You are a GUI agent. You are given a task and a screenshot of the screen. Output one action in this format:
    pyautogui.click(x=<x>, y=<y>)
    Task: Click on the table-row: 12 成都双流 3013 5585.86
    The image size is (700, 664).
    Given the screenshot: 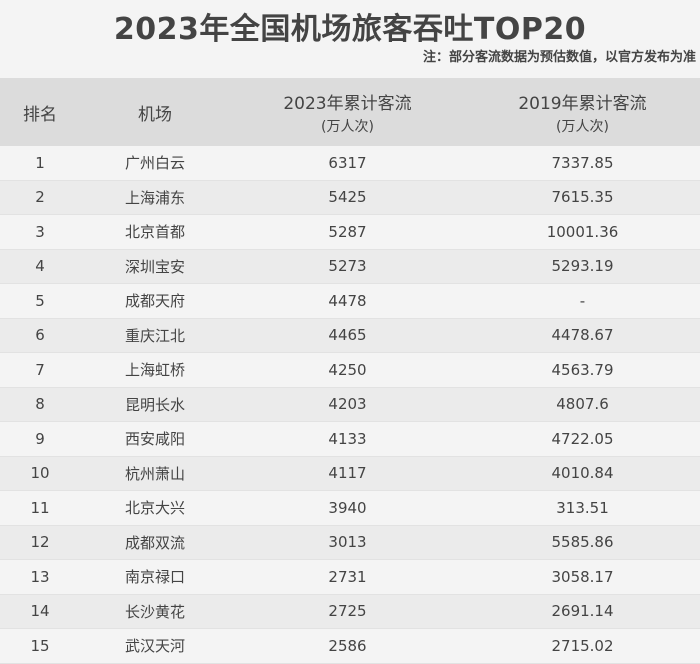 What is the action you would take?
    pyautogui.click(x=350, y=542)
    